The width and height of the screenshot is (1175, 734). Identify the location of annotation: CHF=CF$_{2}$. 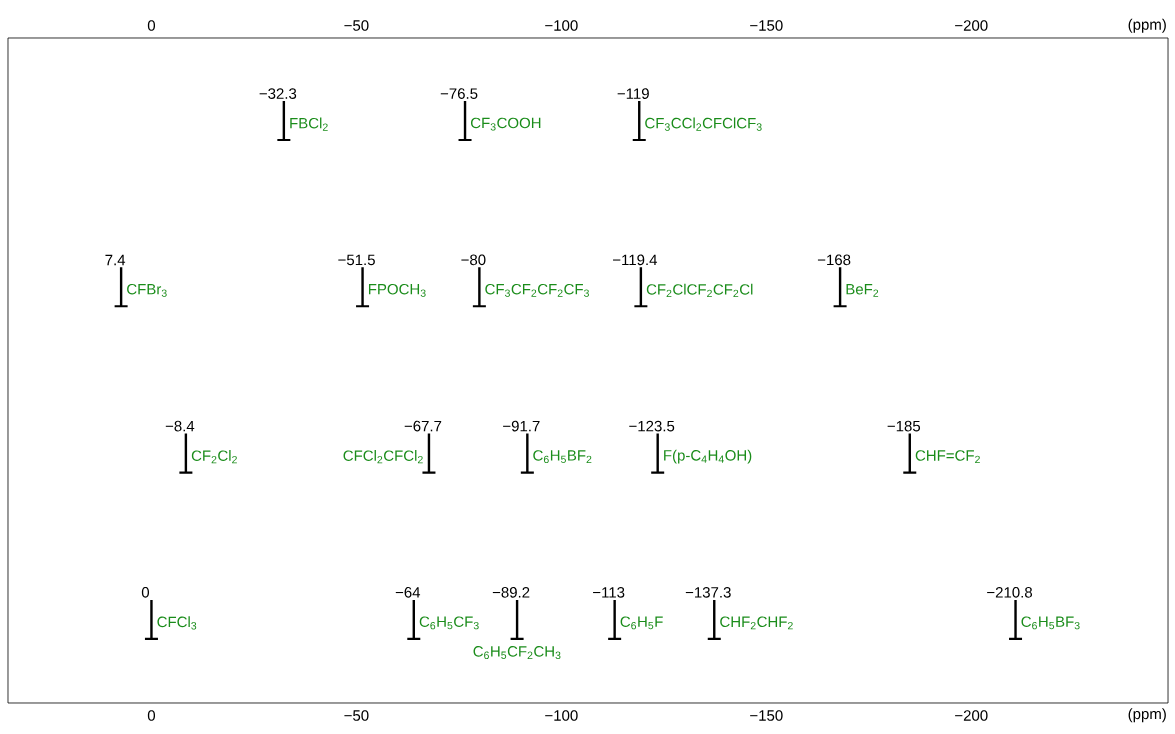
(947, 457).